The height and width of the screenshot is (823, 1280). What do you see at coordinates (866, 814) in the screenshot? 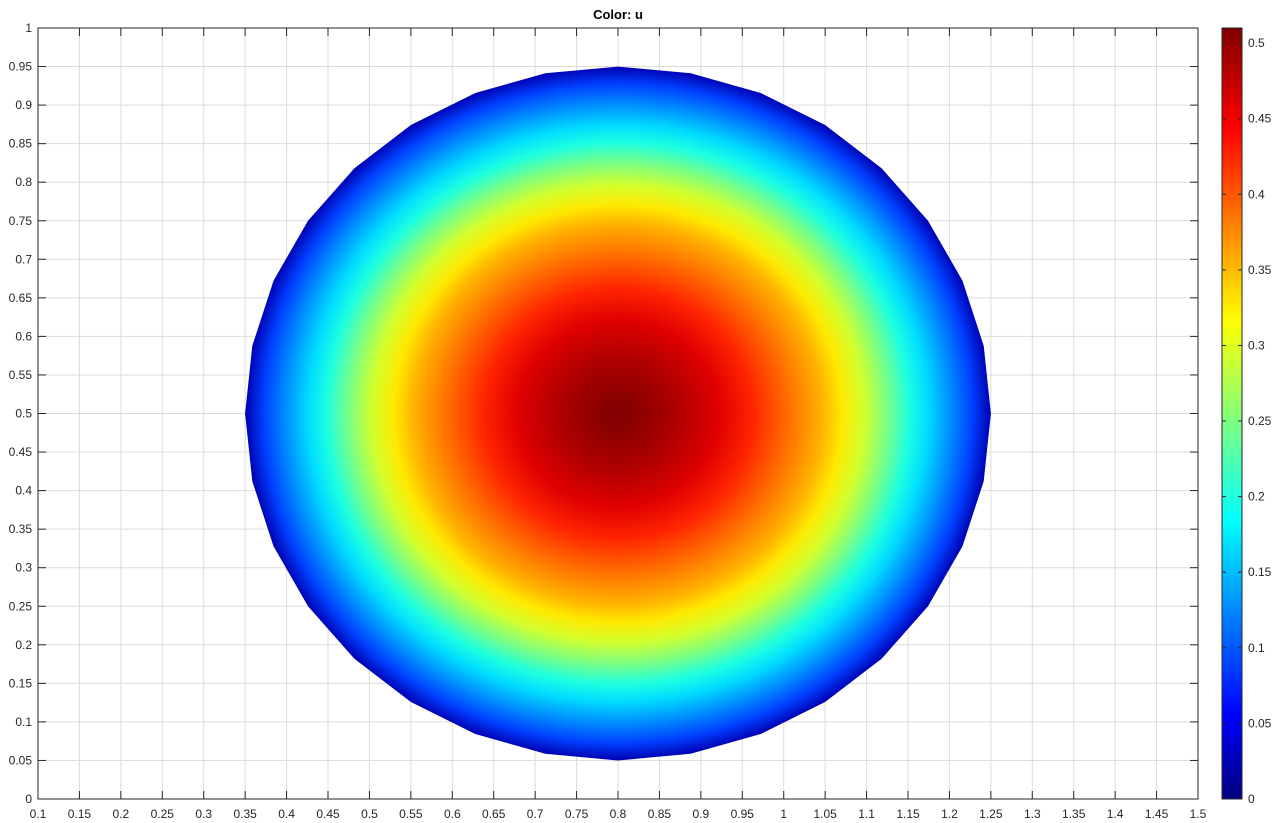
I see `x-tick-label: 1.1` at bounding box center [866, 814].